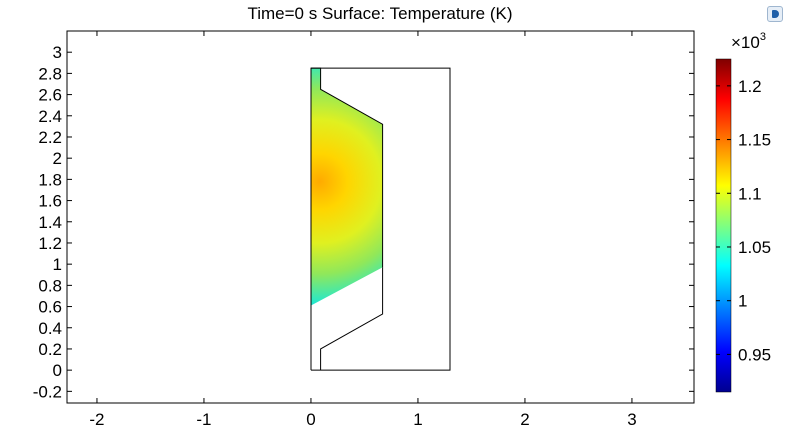 The width and height of the screenshot is (791, 432). Describe the element at coordinates (50, 349) in the screenshot. I see `y-tick-label: 0.2` at that location.